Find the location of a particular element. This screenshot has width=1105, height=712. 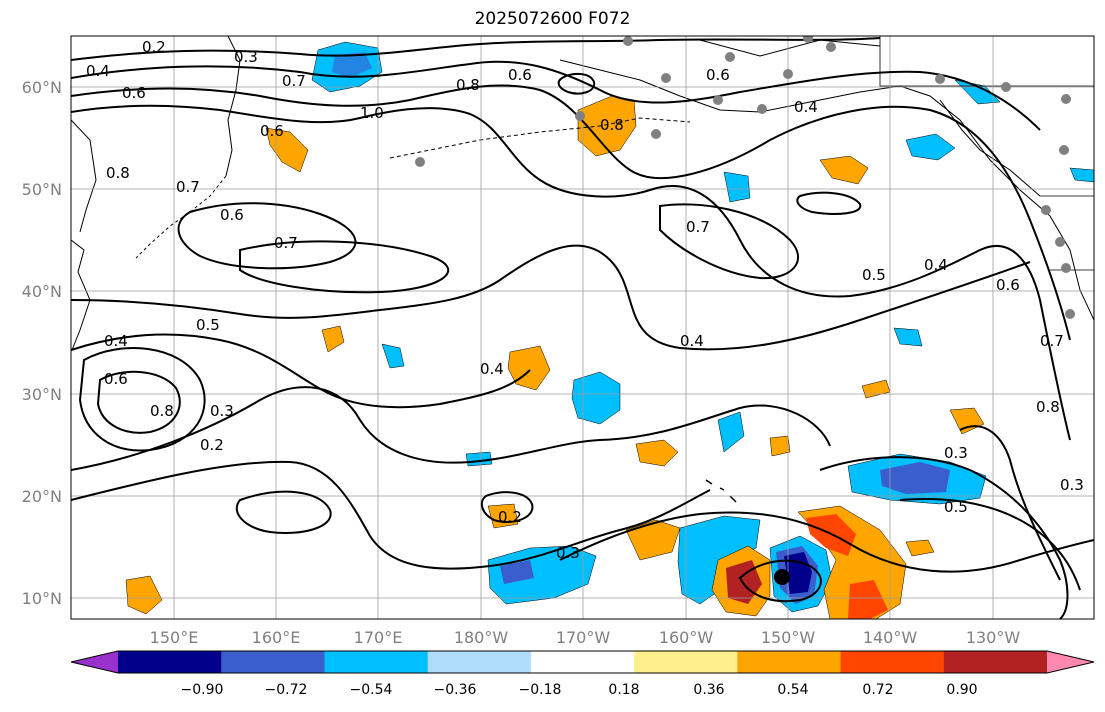

cyan-blob-35n is located at coordinates (393, 356).